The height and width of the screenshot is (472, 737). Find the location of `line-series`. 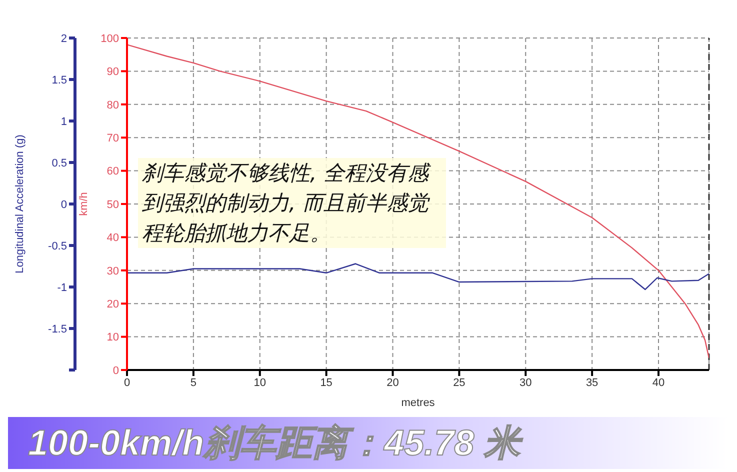

line-series is located at coordinates (418, 276).